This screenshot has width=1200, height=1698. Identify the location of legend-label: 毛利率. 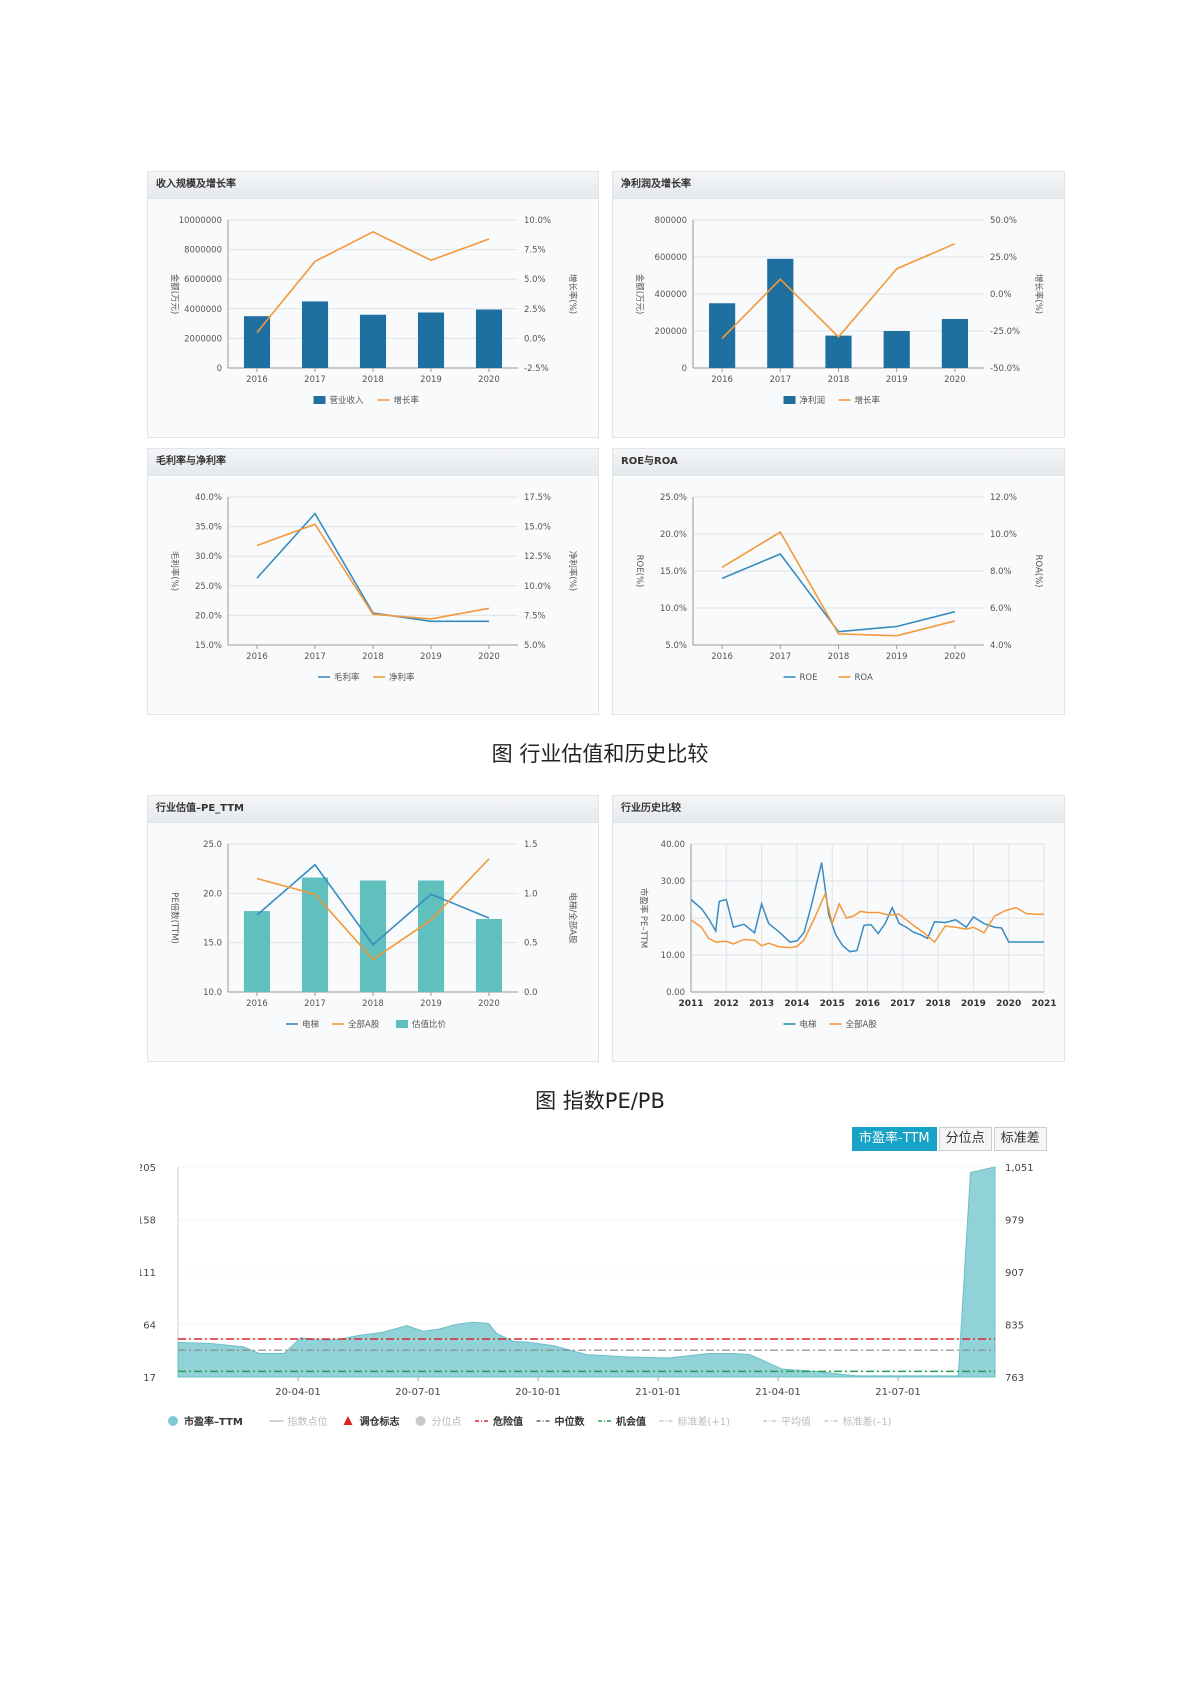
(347, 677).